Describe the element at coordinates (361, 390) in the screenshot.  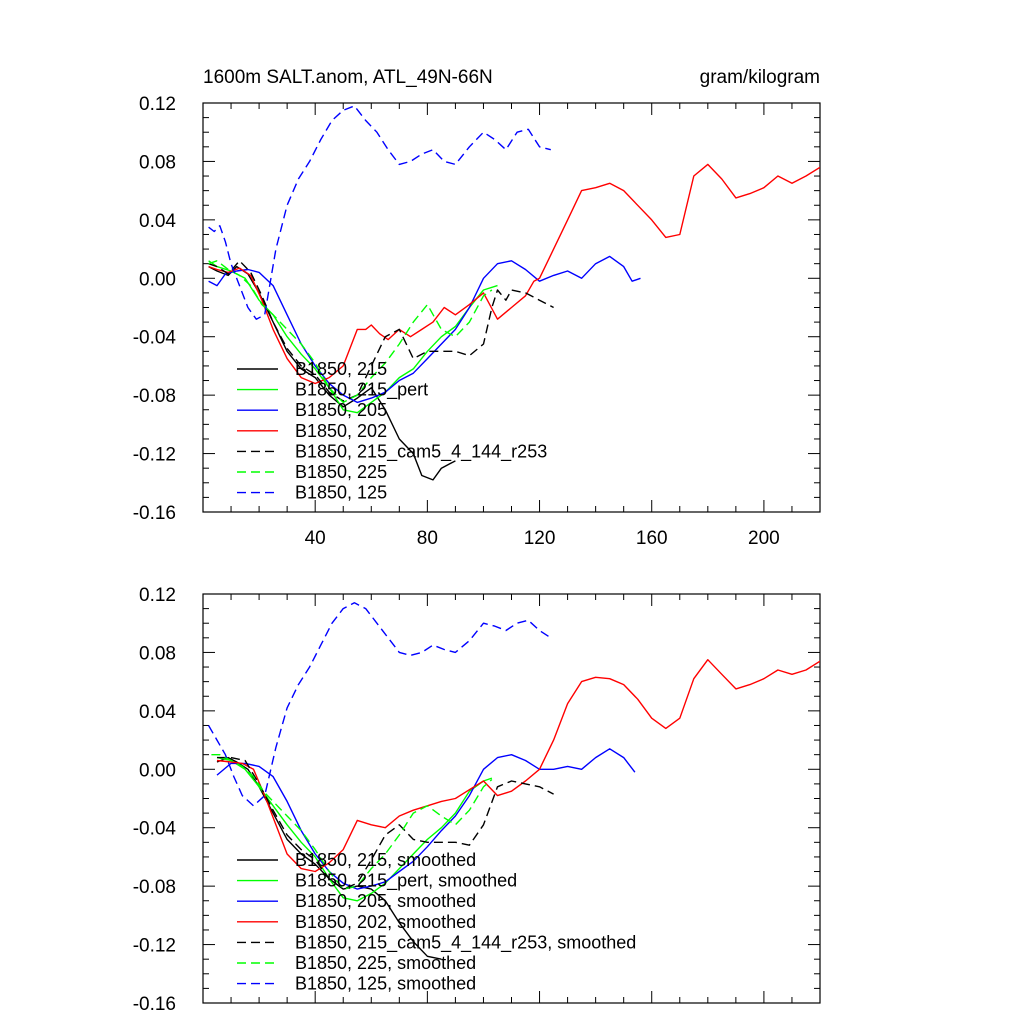
I see `legend-label: B1850, 215_pert` at that location.